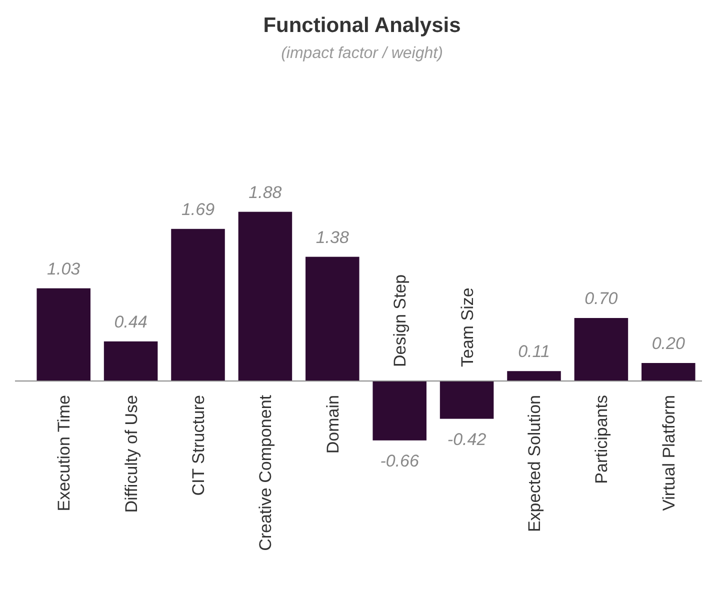 This screenshot has height=616, width=704. I want to click on x-tick-label: Creative Component, so click(266, 472).